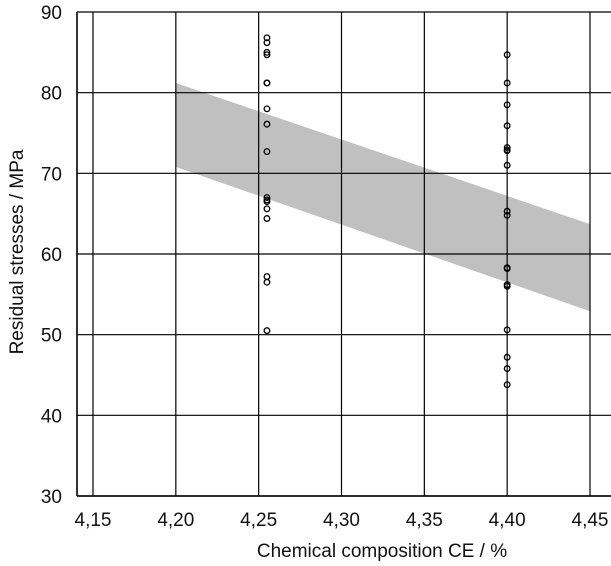  Describe the element at coordinates (51, 497) in the screenshot. I see `y-tick-label-0: 30` at that location.